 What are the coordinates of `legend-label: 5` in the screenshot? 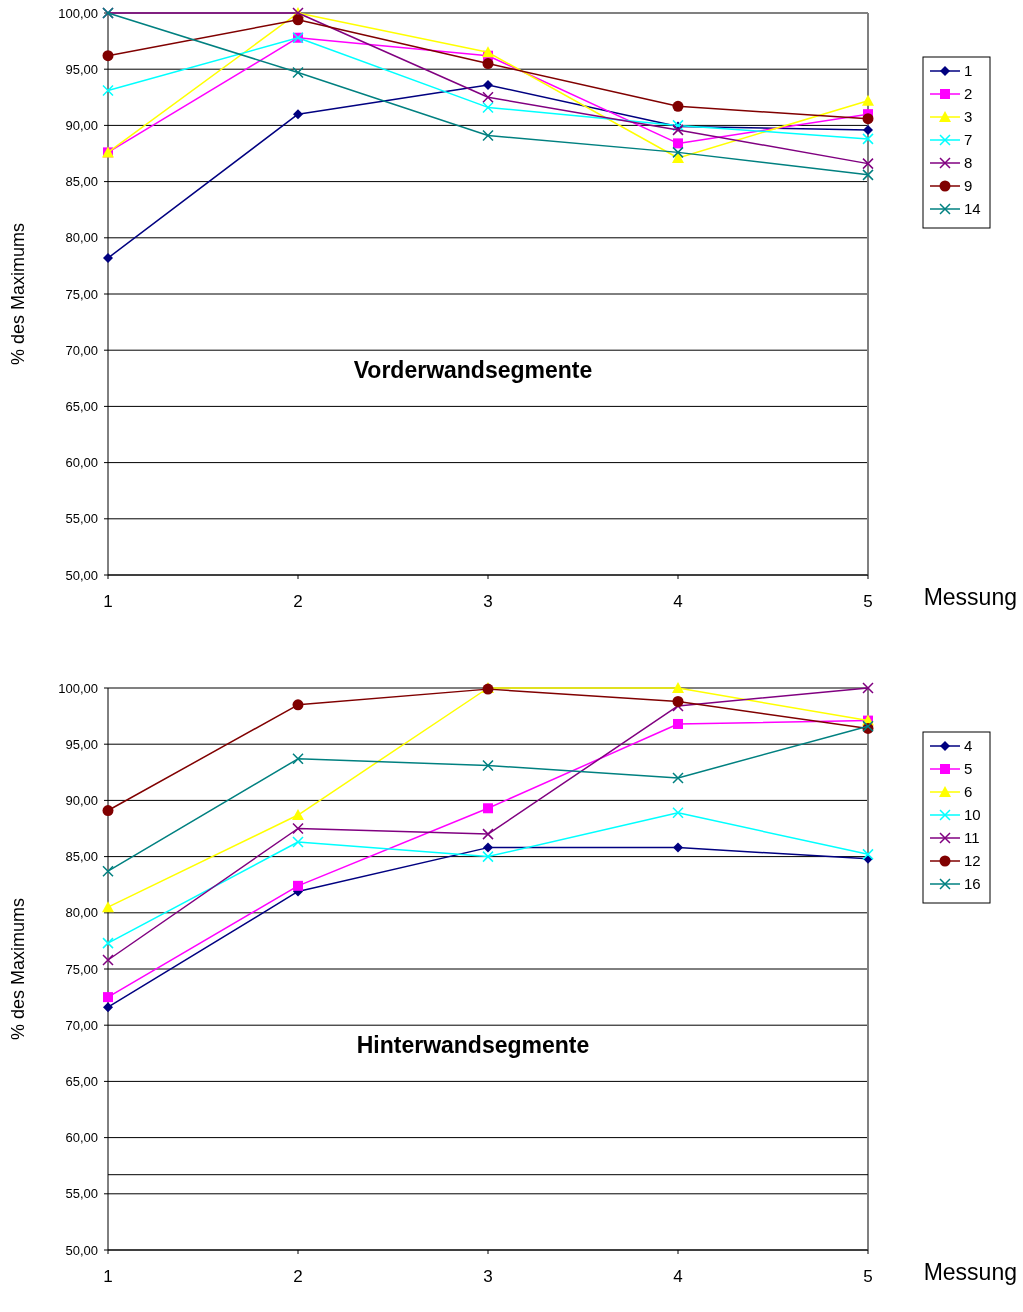 It's located at (968, 769).